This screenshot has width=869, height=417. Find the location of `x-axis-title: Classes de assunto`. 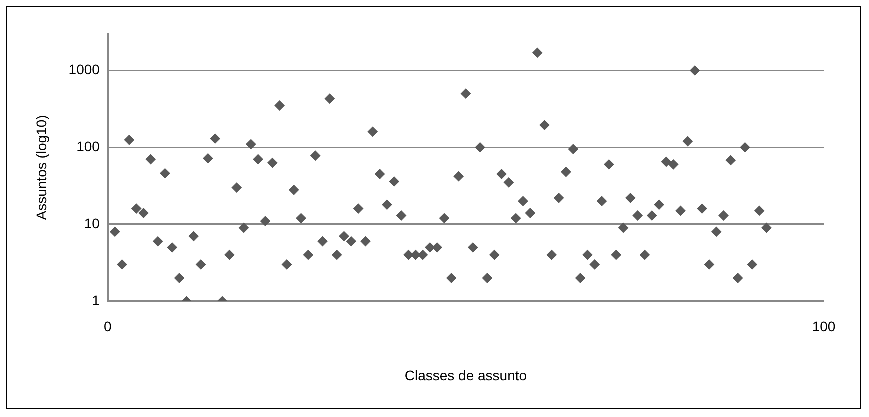

x-axis-title: Classes de assunto is located at coordinates (466, 375).